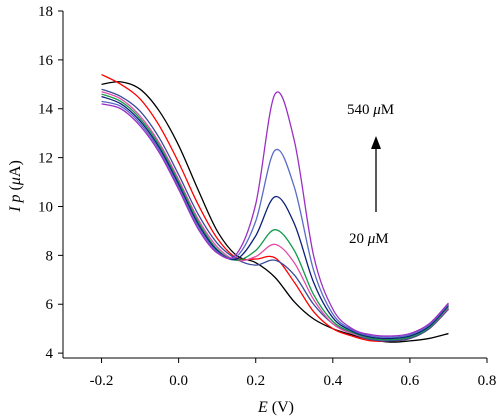 Image resolution: width=500 pixels, height=418 pixels. Describe the element at coordinates (360, 110) in the screenshot. I see `annotation-top-num: 540` at that location.